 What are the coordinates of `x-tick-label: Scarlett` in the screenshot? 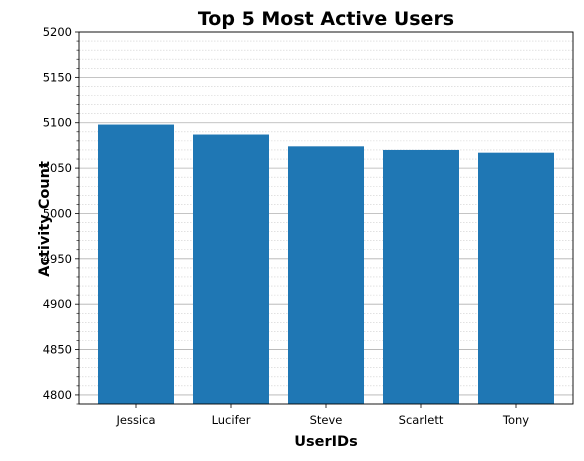 It's located at (421, 420).